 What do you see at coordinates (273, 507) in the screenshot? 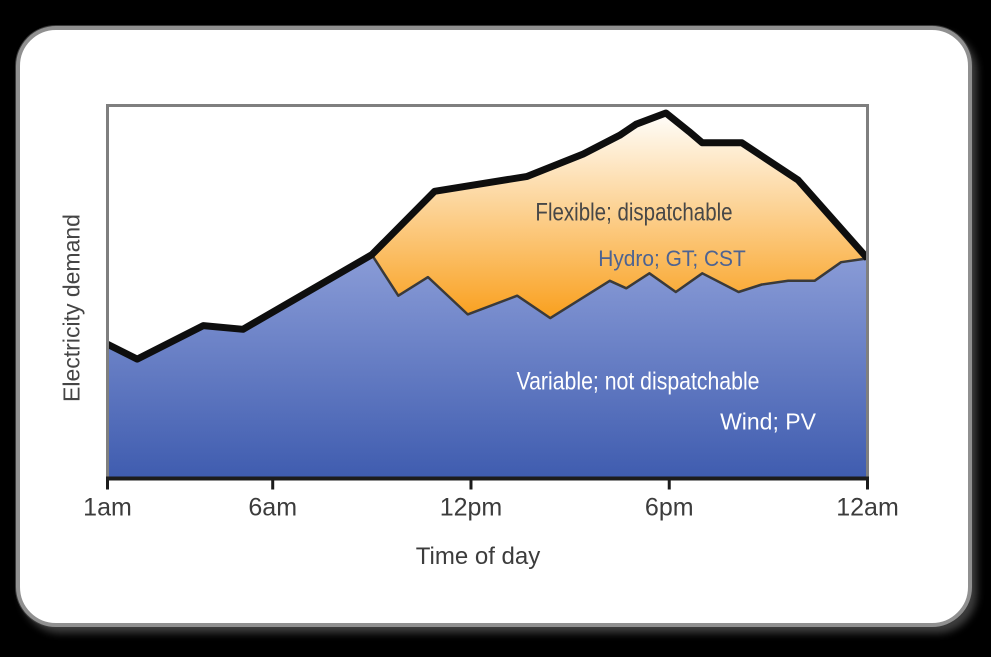
I see `x-tick-label-6am: 6am` at bounding box center [273, 507].